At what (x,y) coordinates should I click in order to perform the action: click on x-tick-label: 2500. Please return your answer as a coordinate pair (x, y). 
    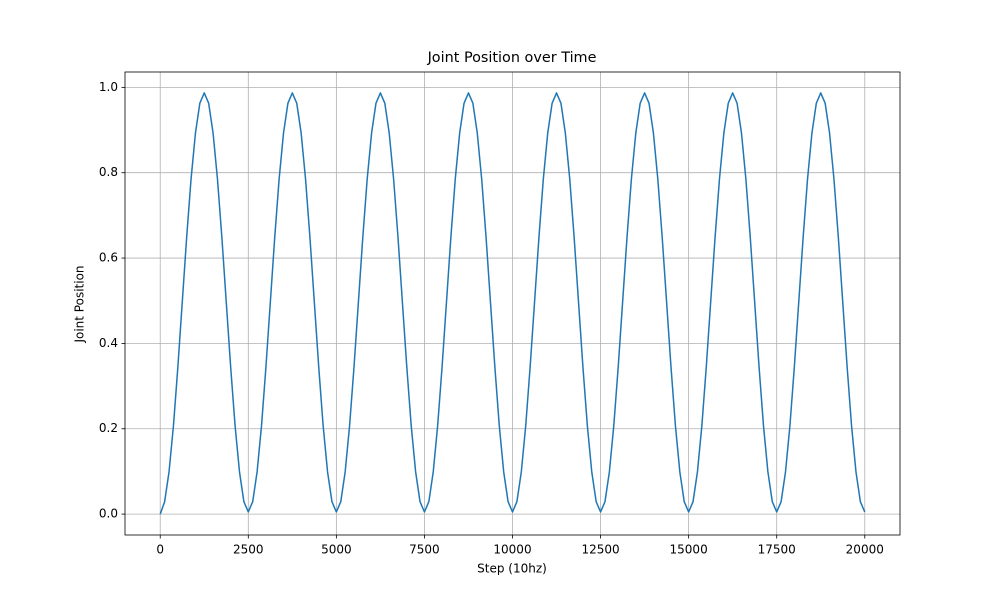
    Looking at the image, I should click on (248, 550).